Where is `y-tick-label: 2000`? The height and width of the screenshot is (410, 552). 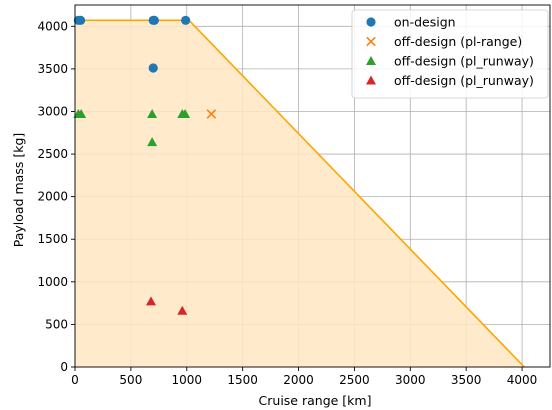 y-tick-label: 2000 is located at coordinates (52, 197).